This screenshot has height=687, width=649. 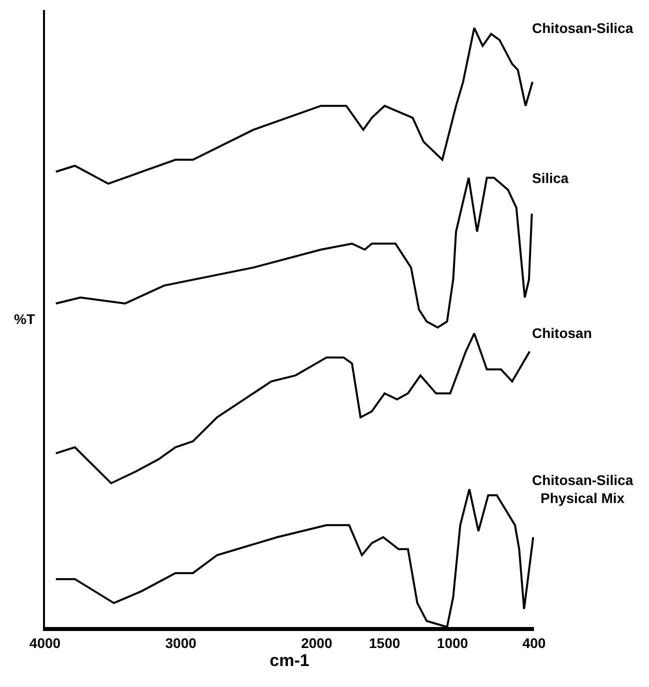 I want to click on x-tick-label: 400, so click(x=534, y=642).